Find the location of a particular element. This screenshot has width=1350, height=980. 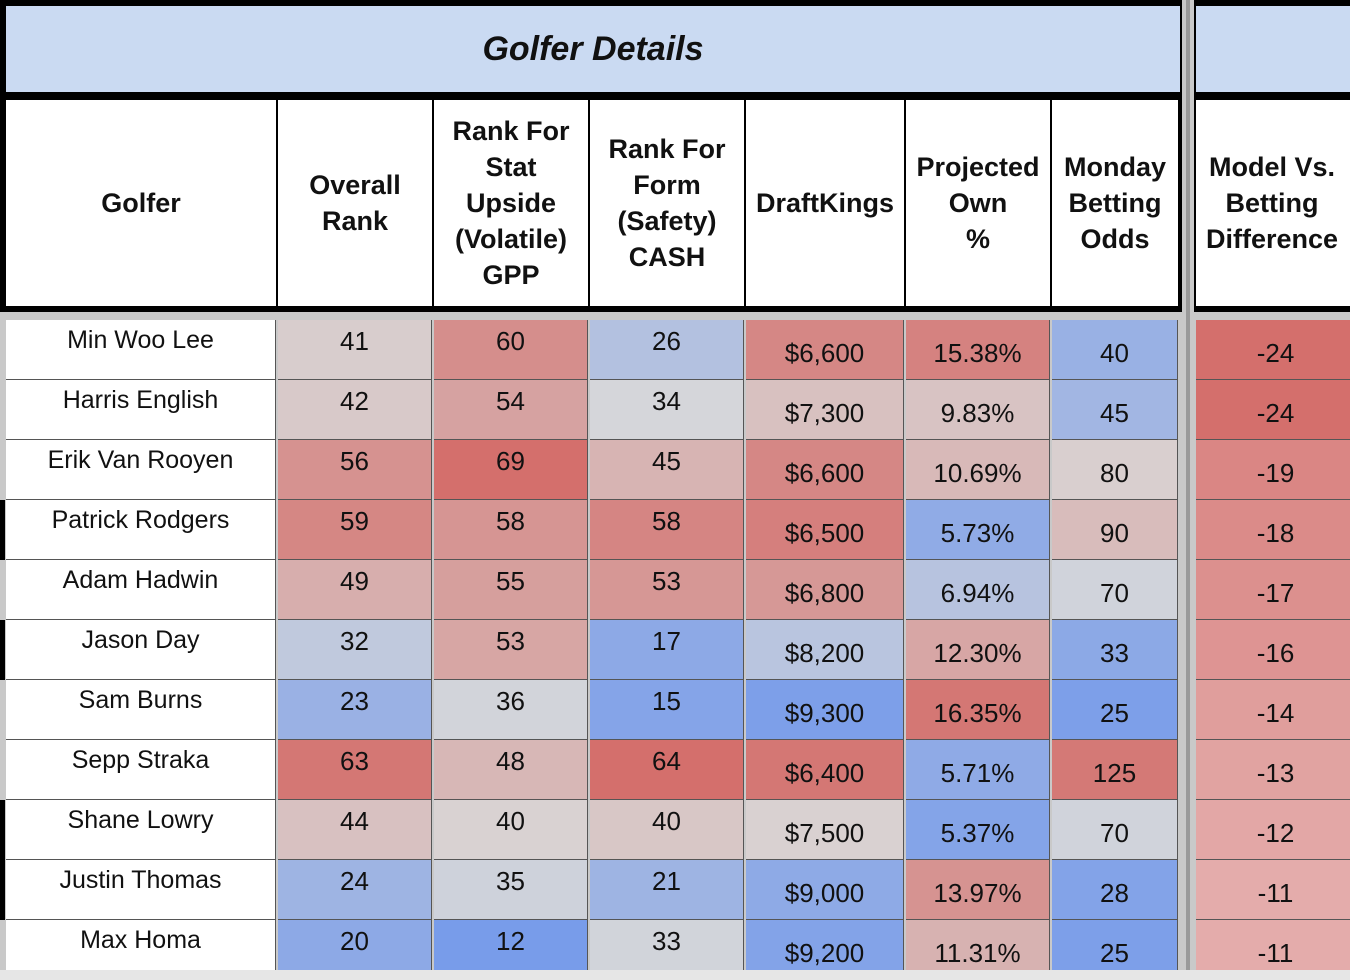

cell-overall-rank: 63 is located at coordinates (355, 770).